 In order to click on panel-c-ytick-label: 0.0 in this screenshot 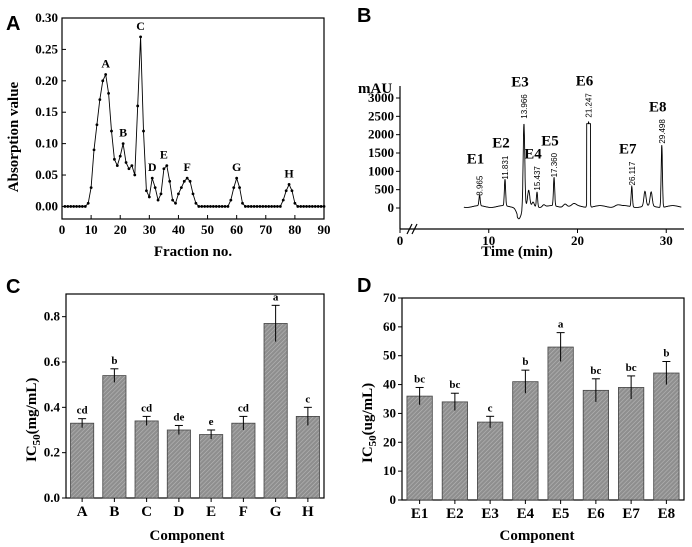, I will do `click(52, 497)`.